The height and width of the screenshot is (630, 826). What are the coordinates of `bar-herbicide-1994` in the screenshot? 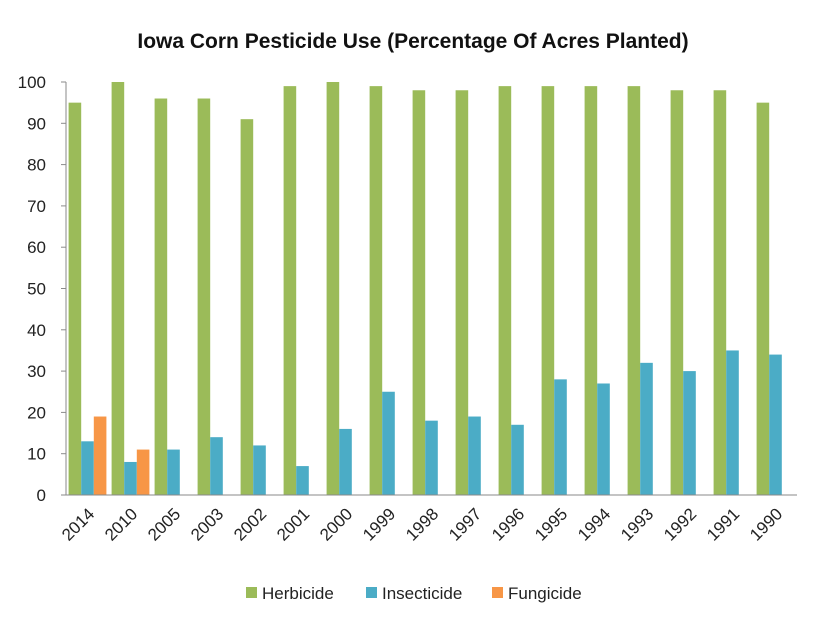 It's located at (591, 290).